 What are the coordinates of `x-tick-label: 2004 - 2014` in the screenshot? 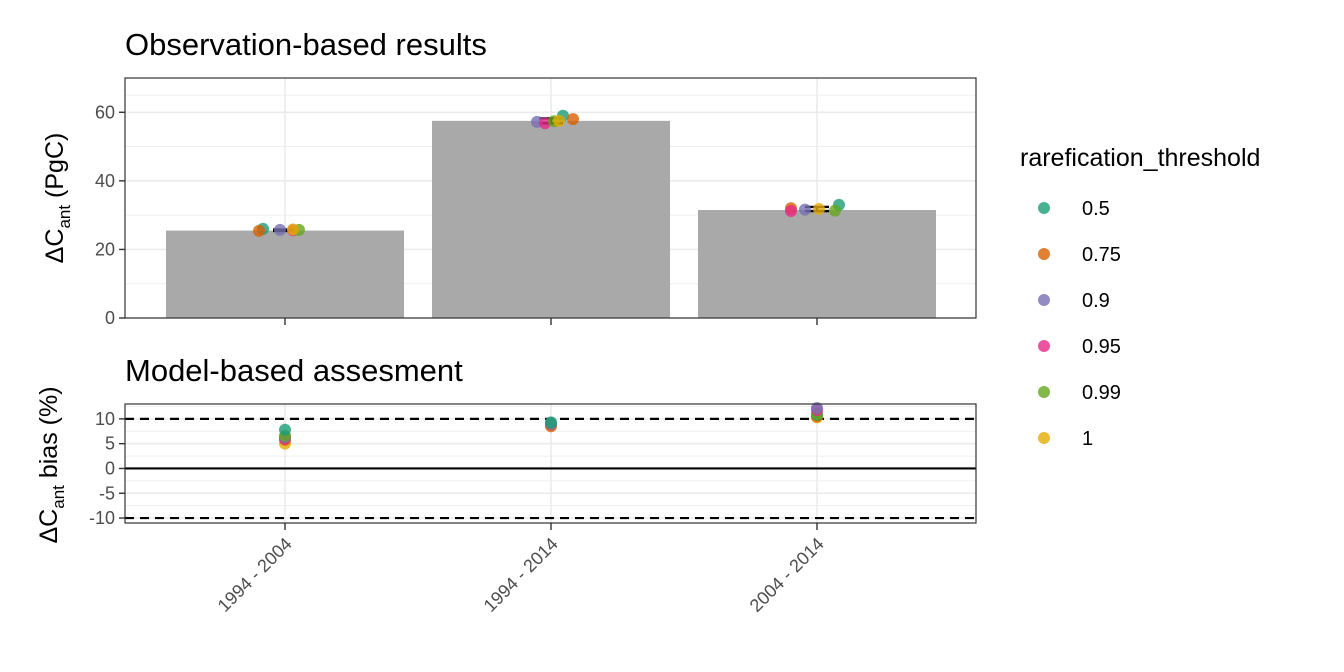 It's located at (787, 575).